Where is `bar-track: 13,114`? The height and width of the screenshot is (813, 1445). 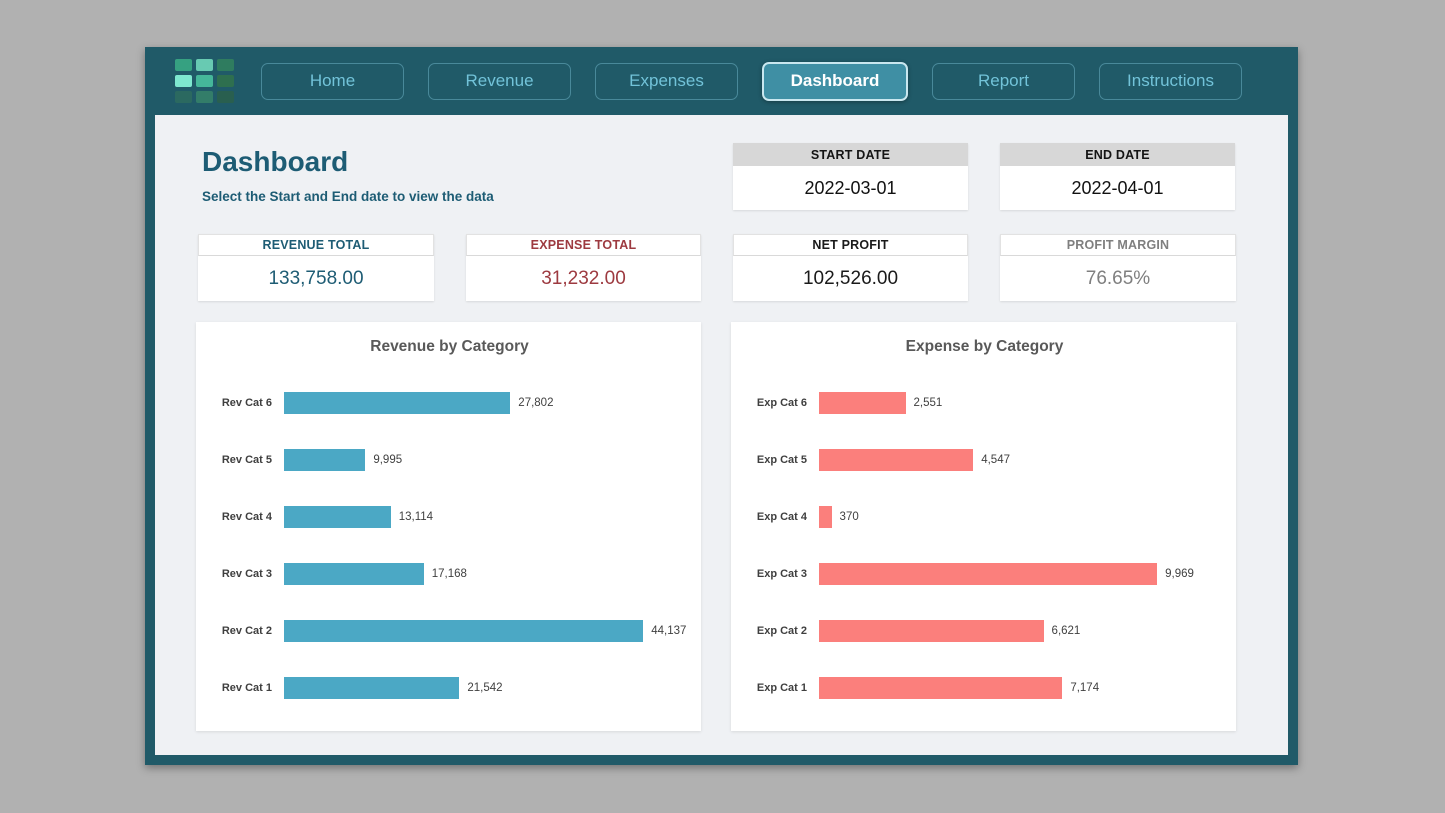 bar-track: 13,114 is located at coordinates (487, 516).